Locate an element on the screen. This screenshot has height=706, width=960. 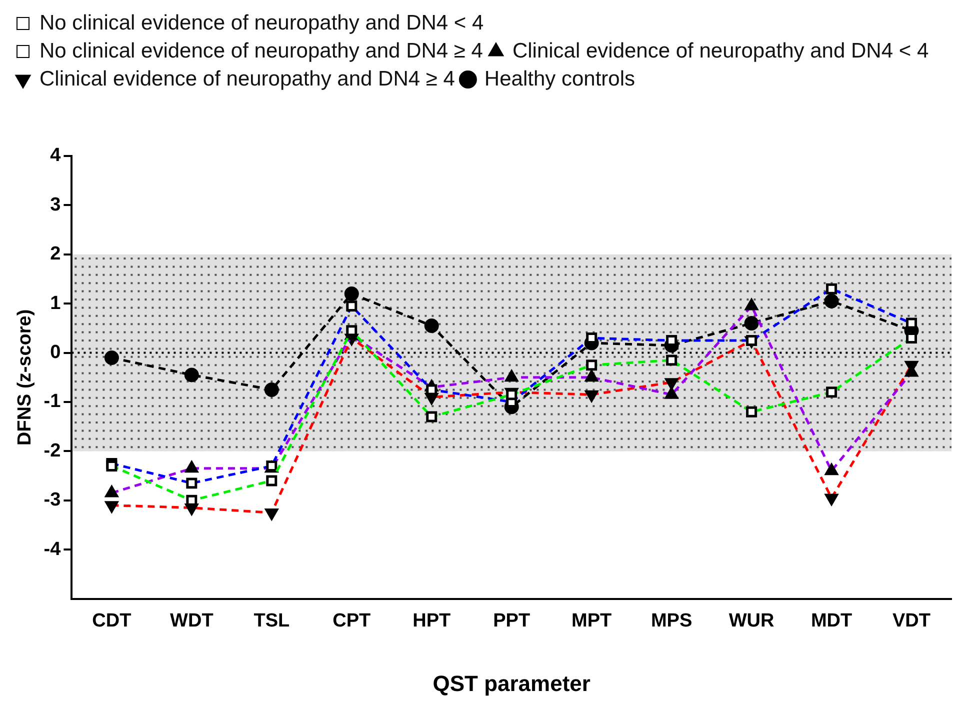
x-tick-label: WUR is located at coordinates (751, 621).